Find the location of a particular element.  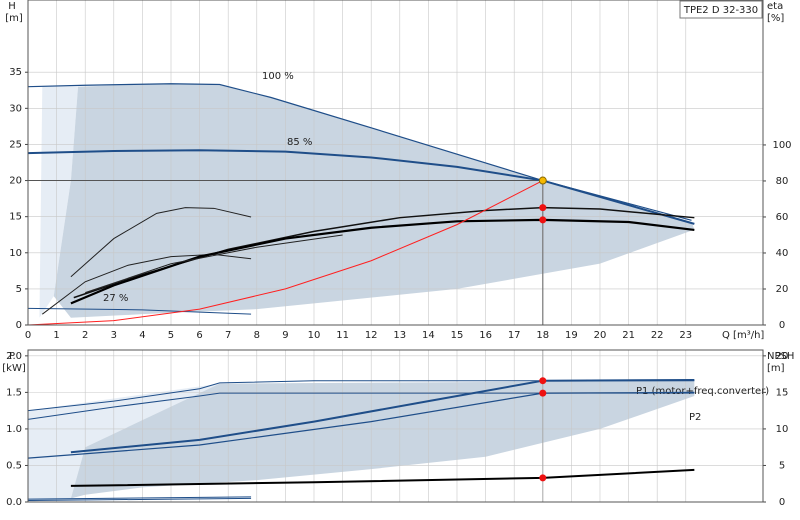

y2-tick-label: 5 is located at coordinates (782, 465).